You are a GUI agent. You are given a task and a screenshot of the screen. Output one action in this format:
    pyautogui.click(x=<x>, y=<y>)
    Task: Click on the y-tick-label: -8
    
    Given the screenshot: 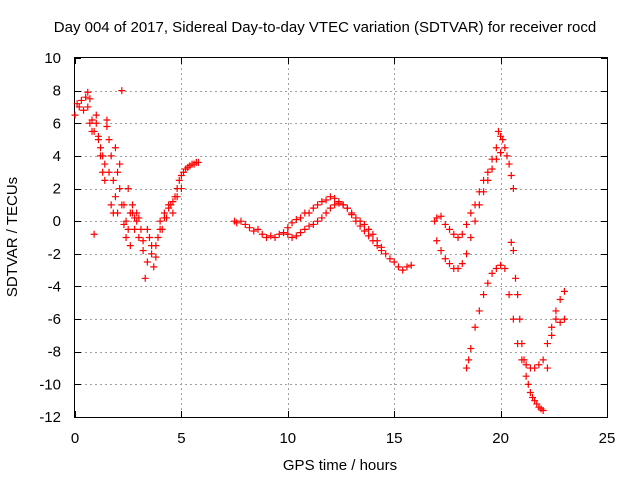 What is the action you would take?
    pyautogui.click(x=54, y=352)
    